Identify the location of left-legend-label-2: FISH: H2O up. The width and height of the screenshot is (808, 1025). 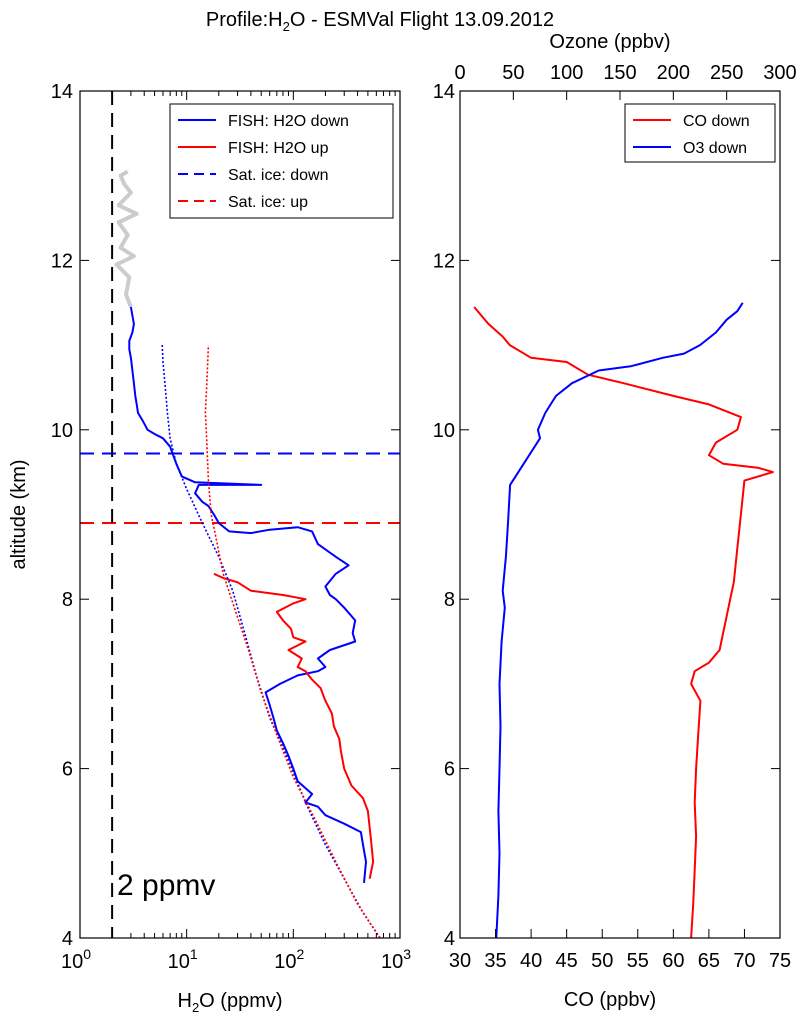
(278, 148).